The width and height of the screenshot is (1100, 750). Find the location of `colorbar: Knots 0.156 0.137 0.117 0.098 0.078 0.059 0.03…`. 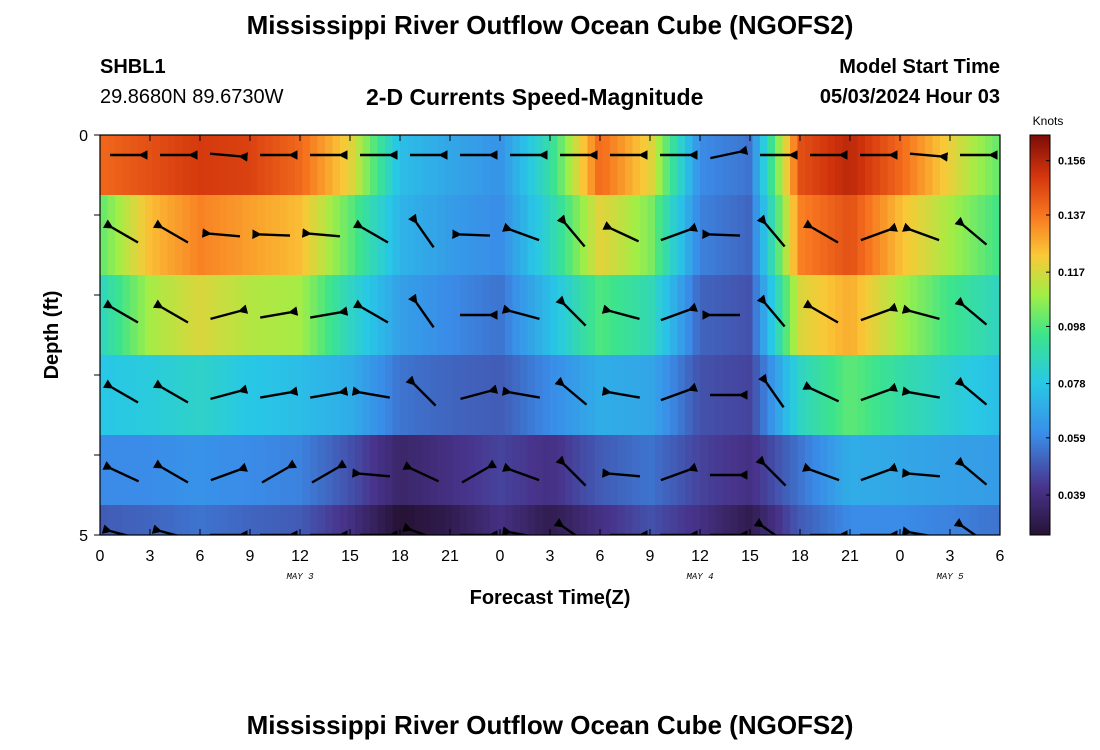

colorbar: Knots 0.156 0.137 0.117 0.098 0.078 0.059 0.03… is located at coordinates (1057, 325).